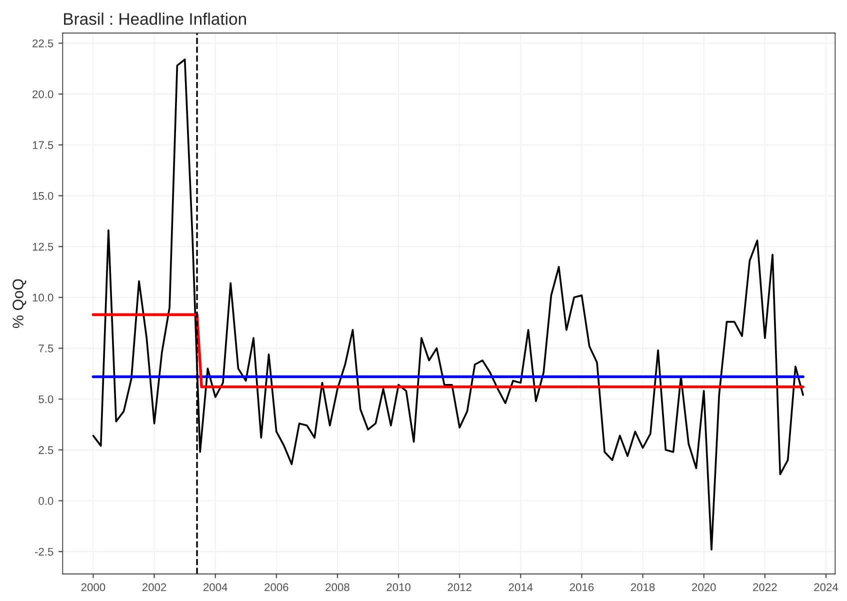  What do you see at coordinates (582, 587) in the screenshot?
I see `x-tick-label: 2016` at bounding box center [582, 587].